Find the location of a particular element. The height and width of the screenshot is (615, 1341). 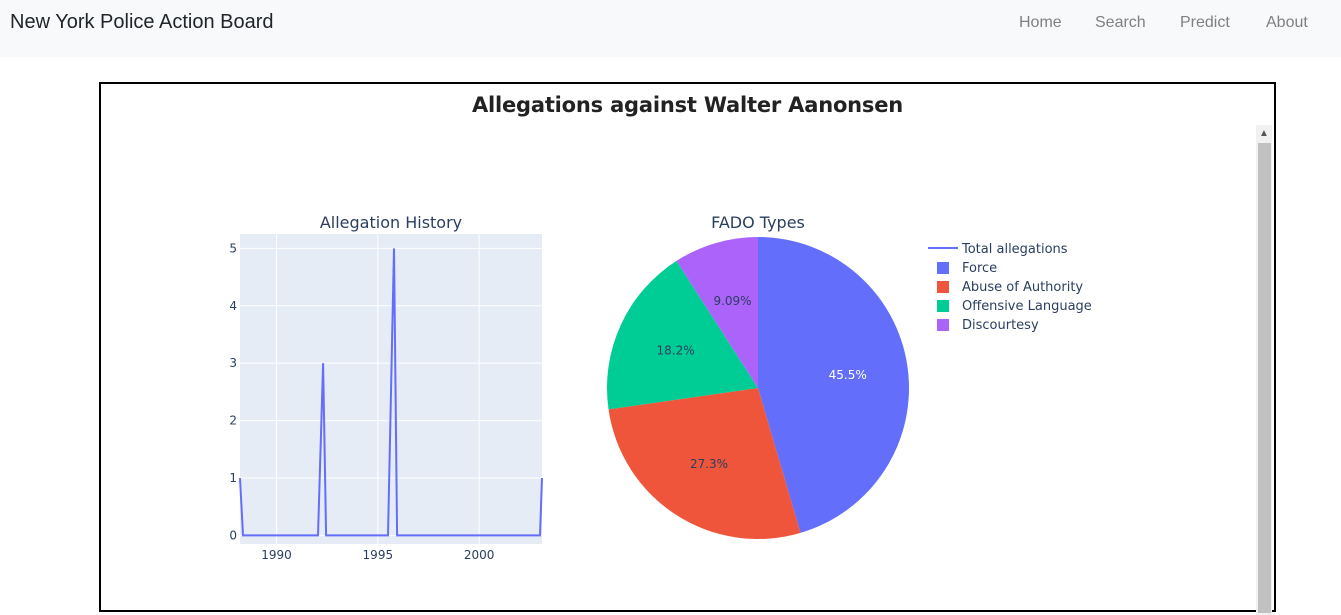

y-tick-label: 0 is located at coordinates (233, 535).